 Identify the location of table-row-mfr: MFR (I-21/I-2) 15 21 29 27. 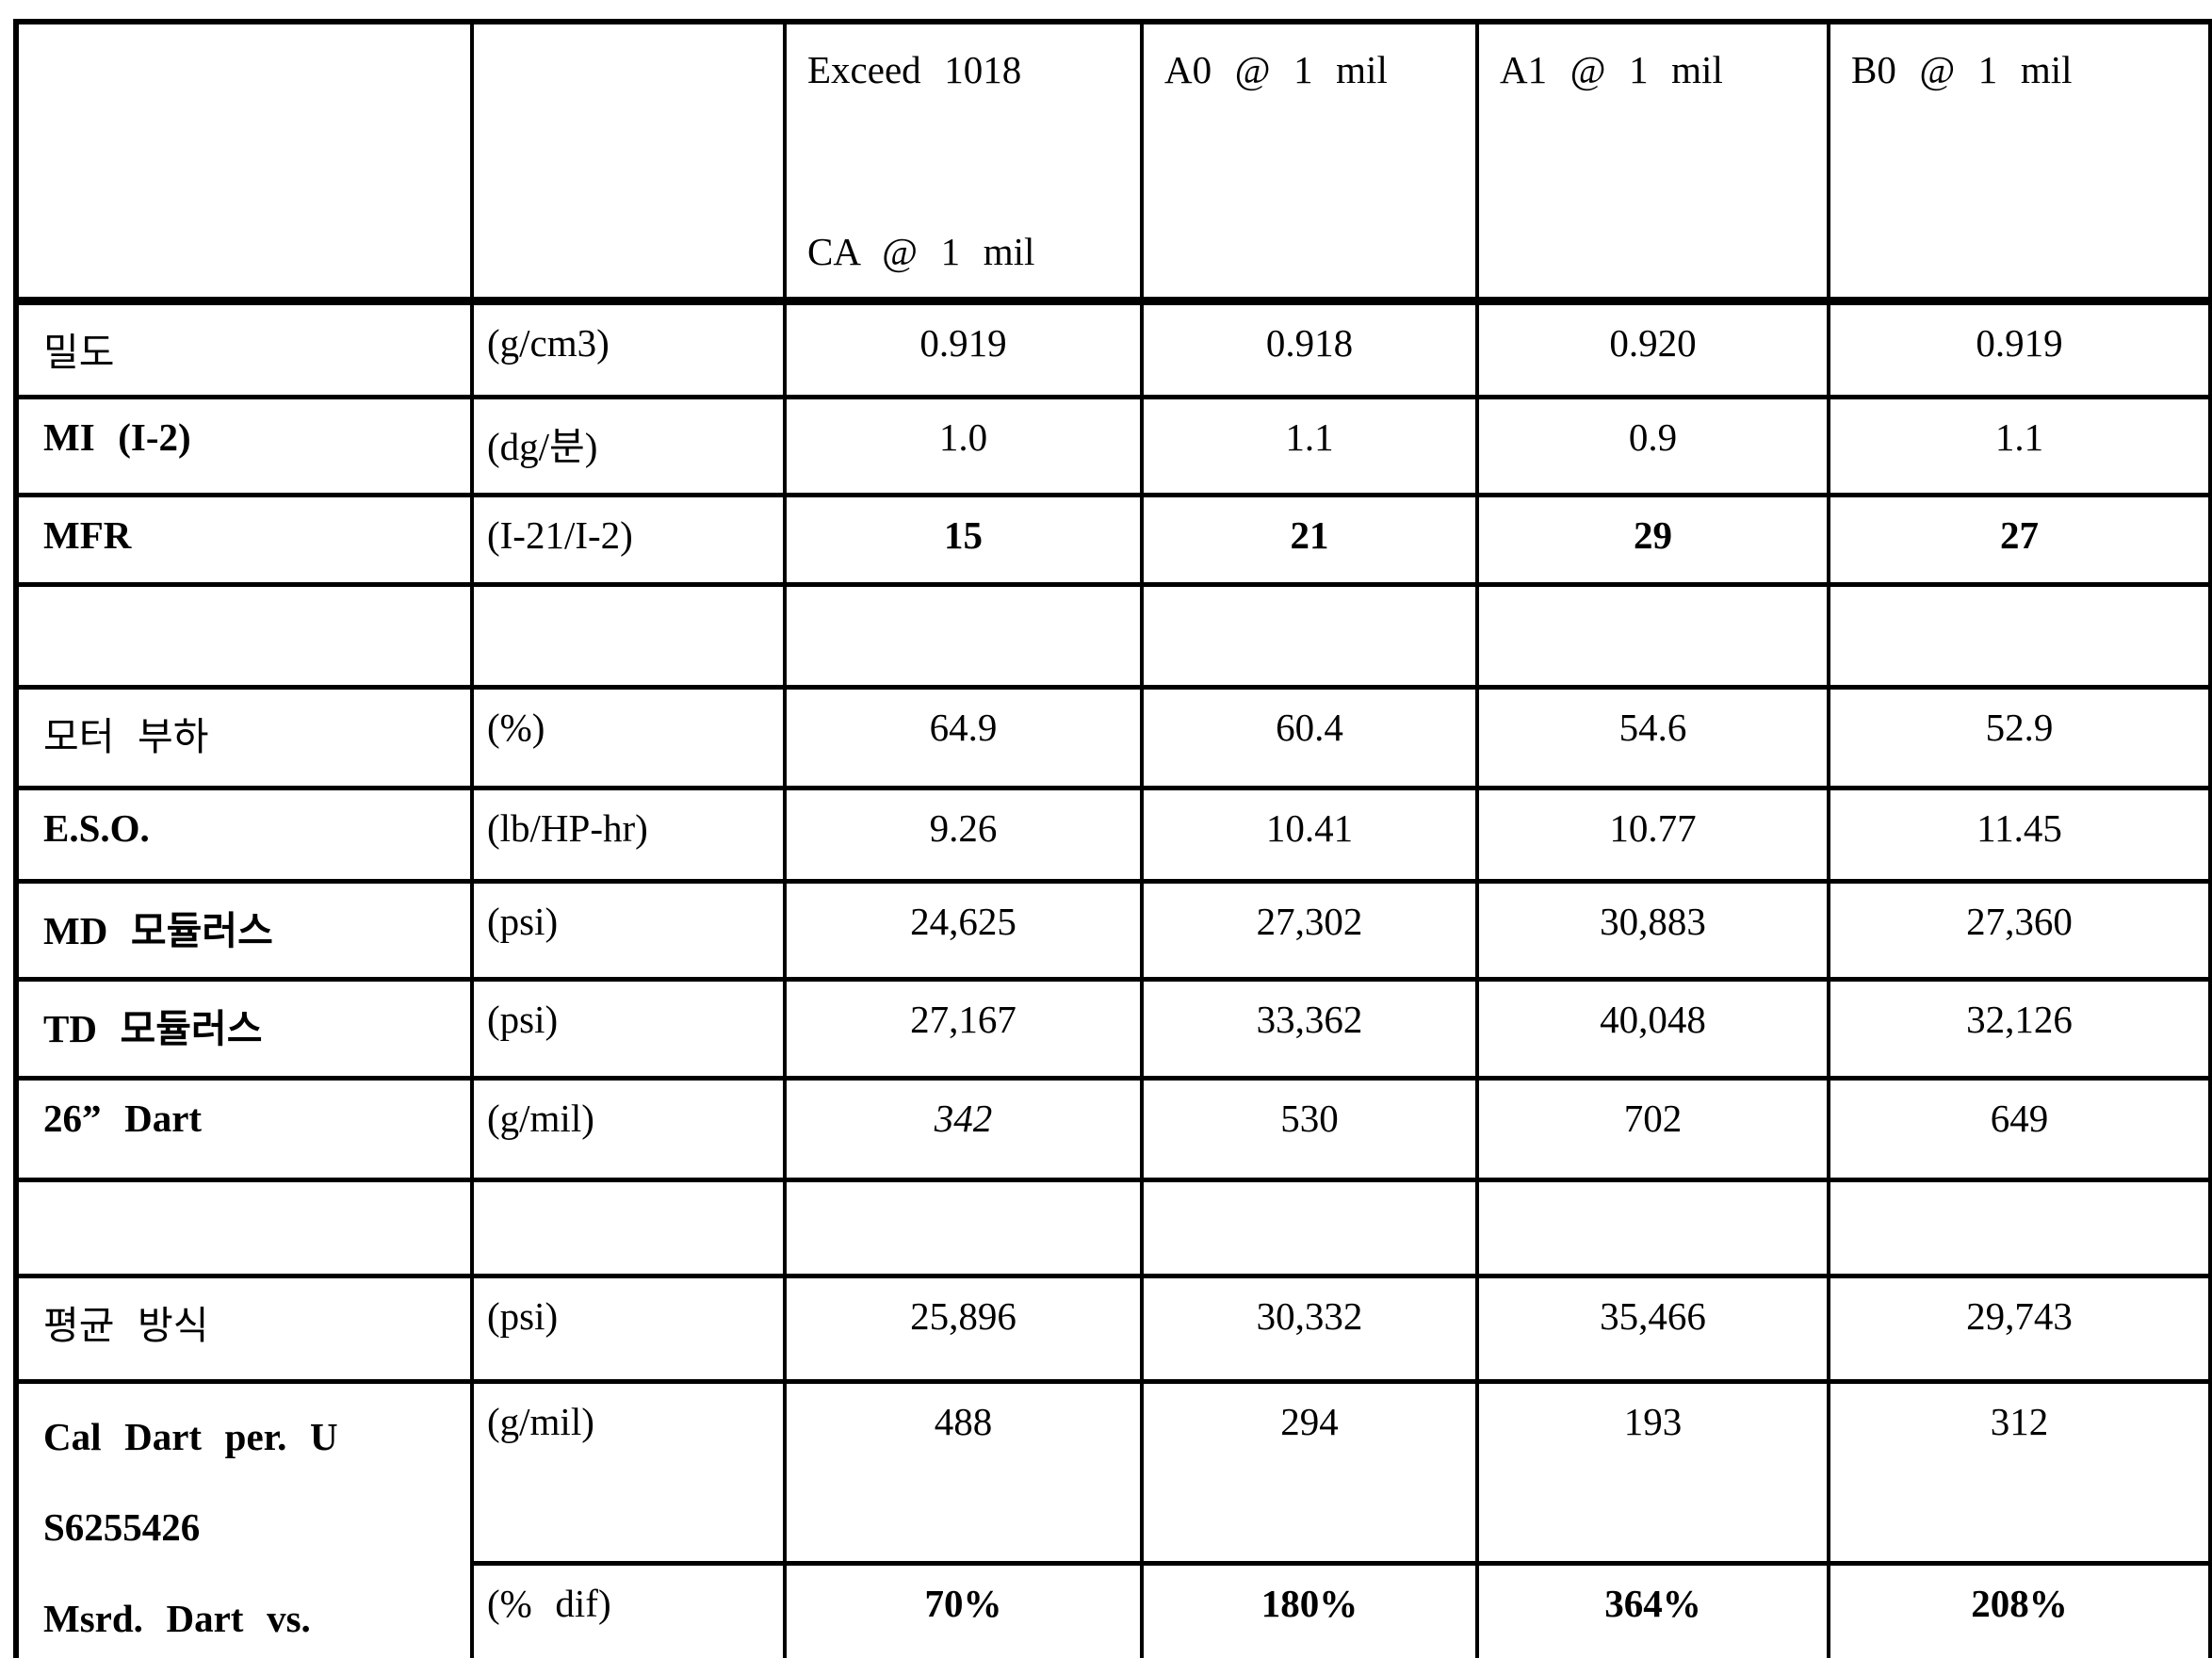
(1113, 540).